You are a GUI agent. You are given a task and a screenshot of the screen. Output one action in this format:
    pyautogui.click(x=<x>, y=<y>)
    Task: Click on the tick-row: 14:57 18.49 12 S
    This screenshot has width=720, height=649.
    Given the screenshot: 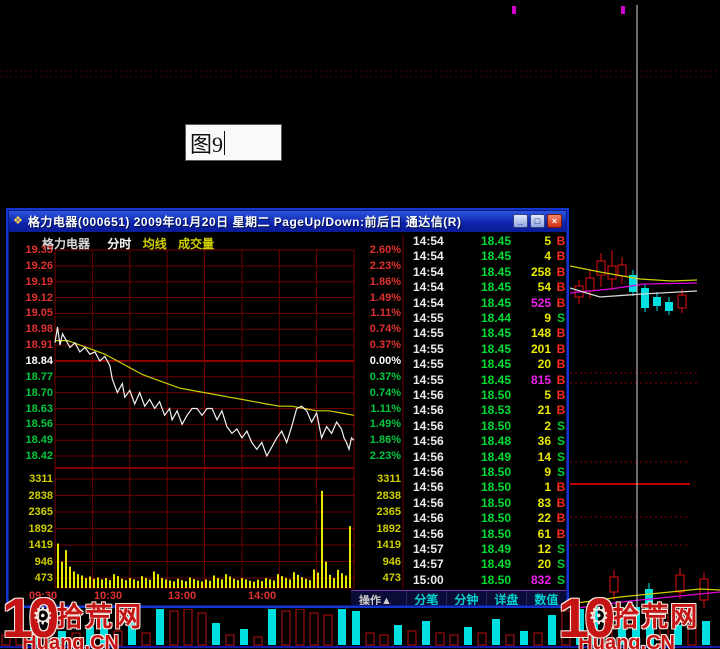 What is the action you would take?
    pyautogui.click(x=486, y=549)
    